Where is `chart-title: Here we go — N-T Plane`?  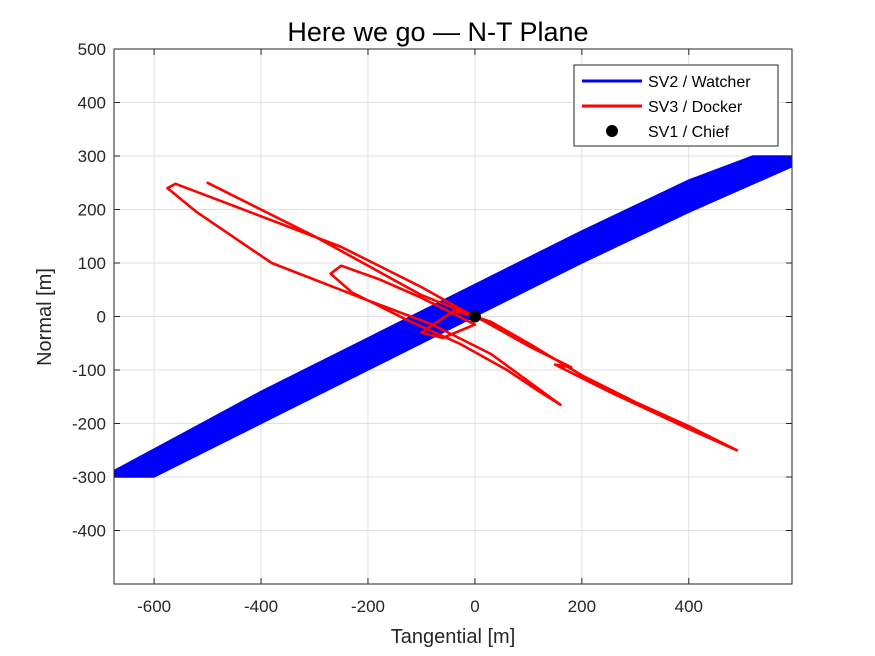 chart-title: Here we go — N-T Plane is located at coordinates (437, 32).